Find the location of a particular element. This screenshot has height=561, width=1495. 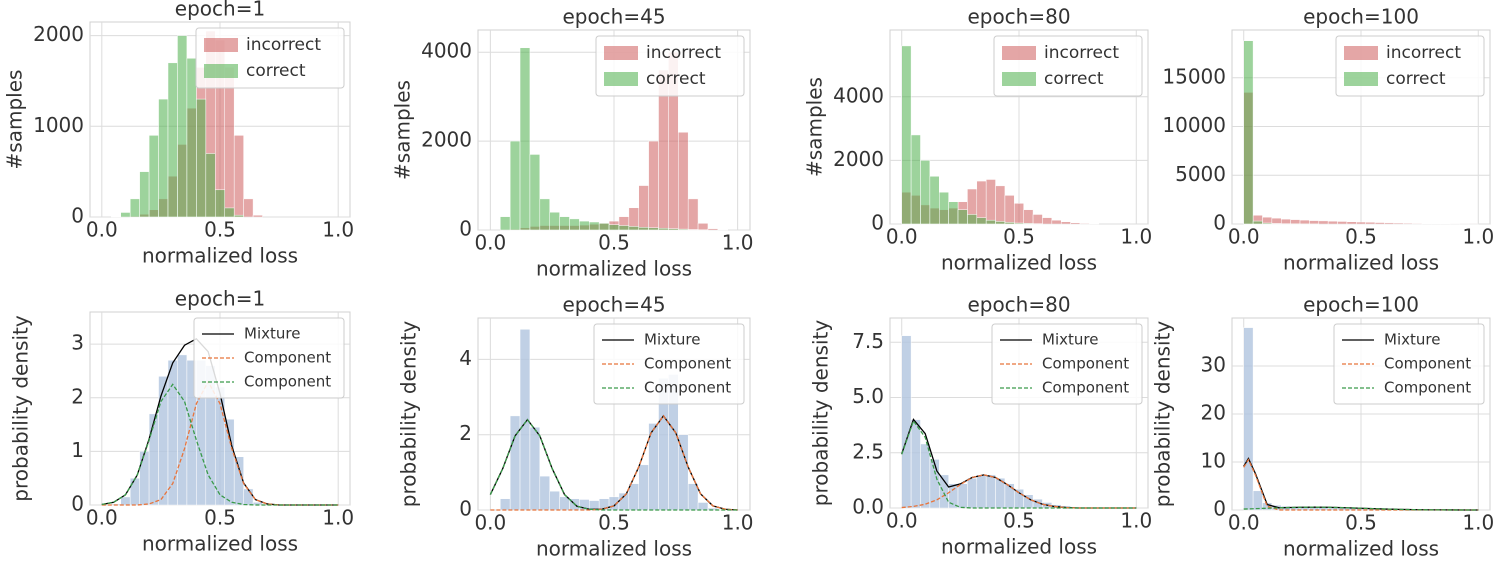

y-tick-label: 30 is located at coordinates (1213, 365).